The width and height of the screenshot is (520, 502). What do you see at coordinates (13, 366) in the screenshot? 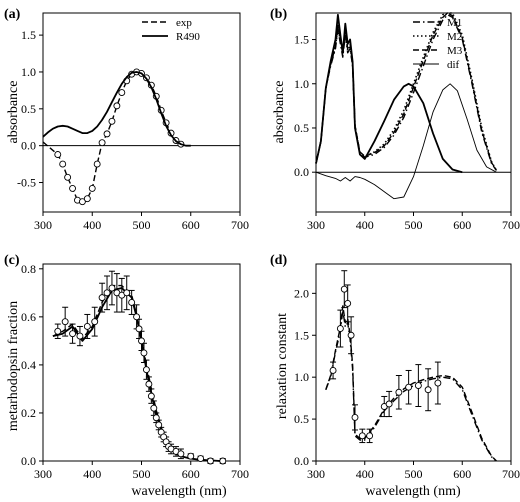
I see `ylabel-c: metarhodopsin fraction` at bounding box center [13, 366].